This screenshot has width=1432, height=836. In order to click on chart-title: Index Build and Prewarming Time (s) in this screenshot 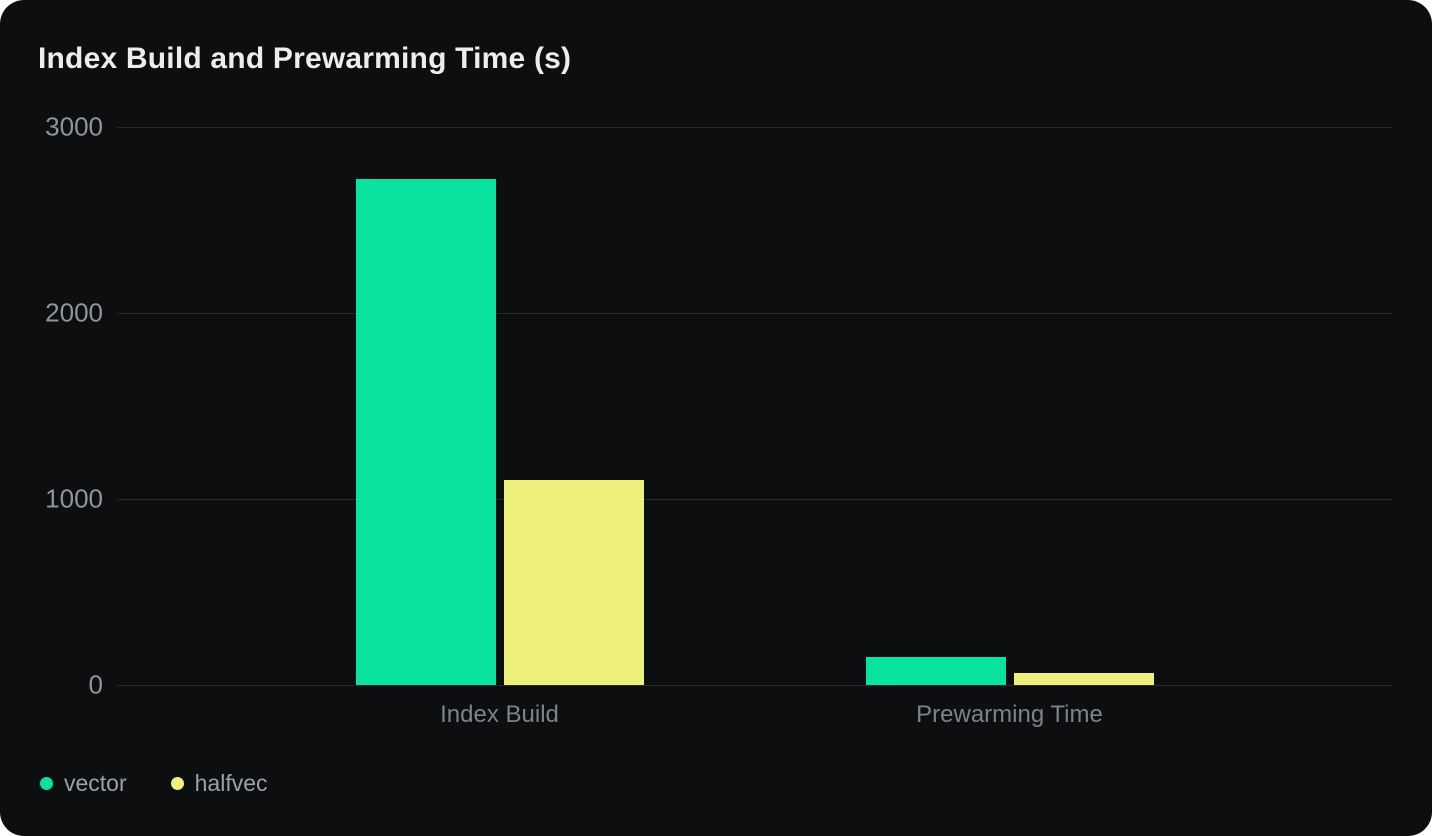, I will do `click(305, 58)`.